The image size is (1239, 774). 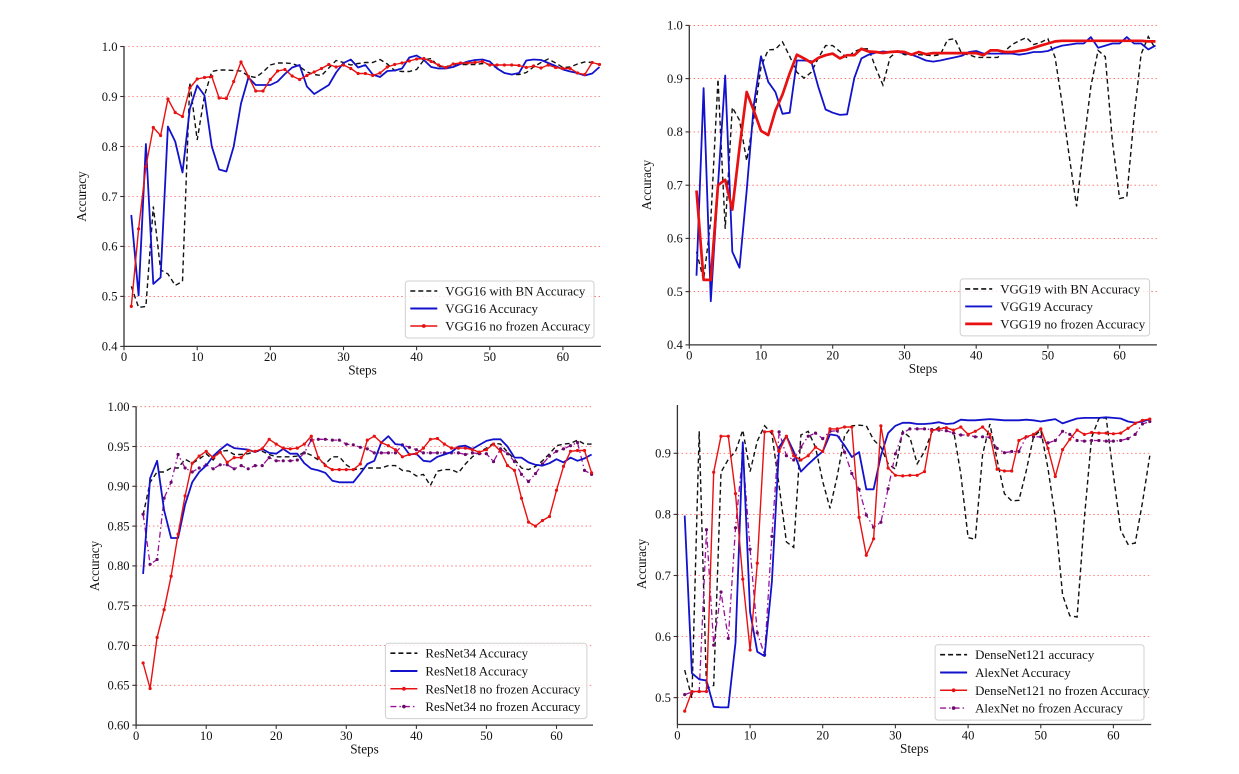 I want to click on svg-text: VGG16 with BN Accuracy, so click(x=515, y=292).